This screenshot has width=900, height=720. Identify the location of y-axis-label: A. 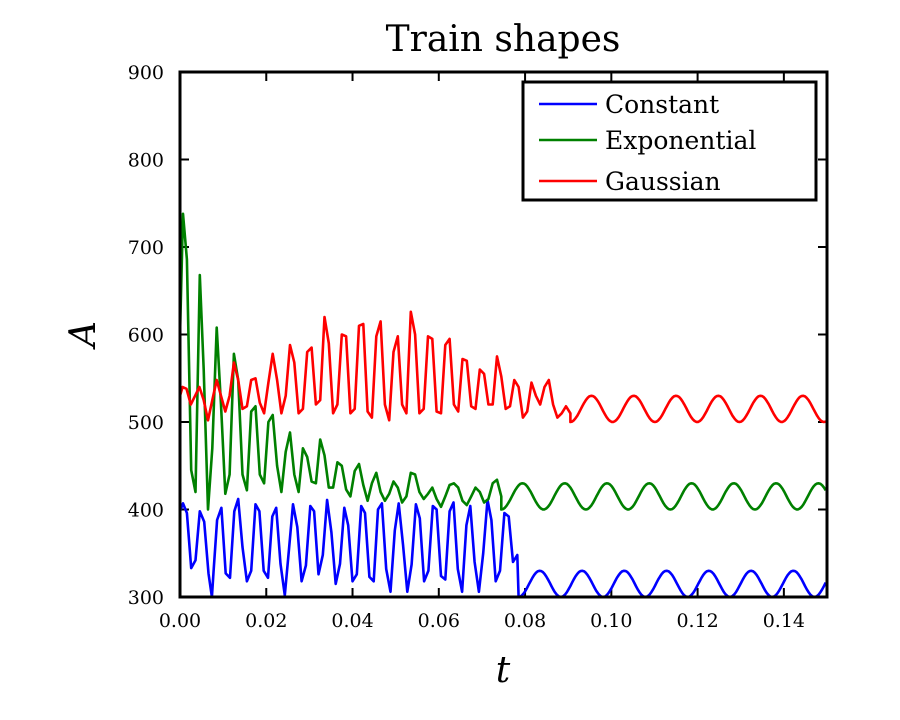
(83, 335).